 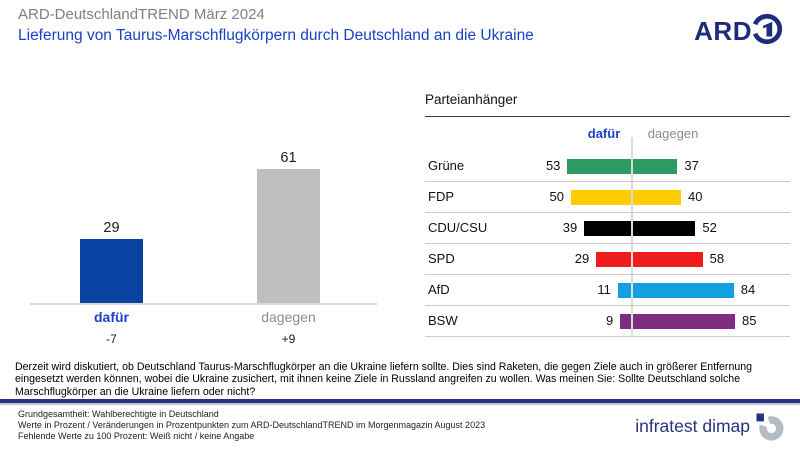 I want to click on party-row-spd: SPD 29 58, so click(x=607, y=259).